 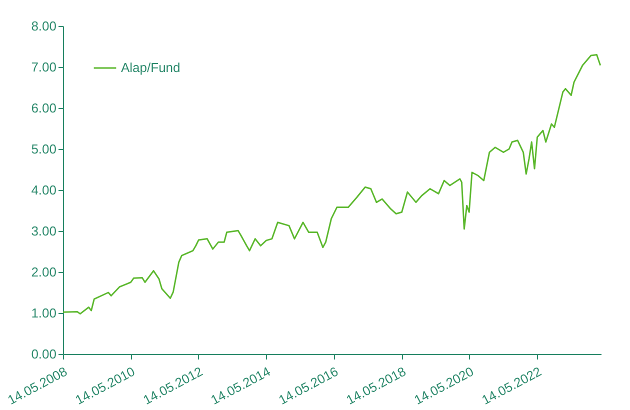 What do you see at coordinates (43, 272) in the screenshot?
I see `y-tick-label: 2.00` at bounding box center [43, 272].